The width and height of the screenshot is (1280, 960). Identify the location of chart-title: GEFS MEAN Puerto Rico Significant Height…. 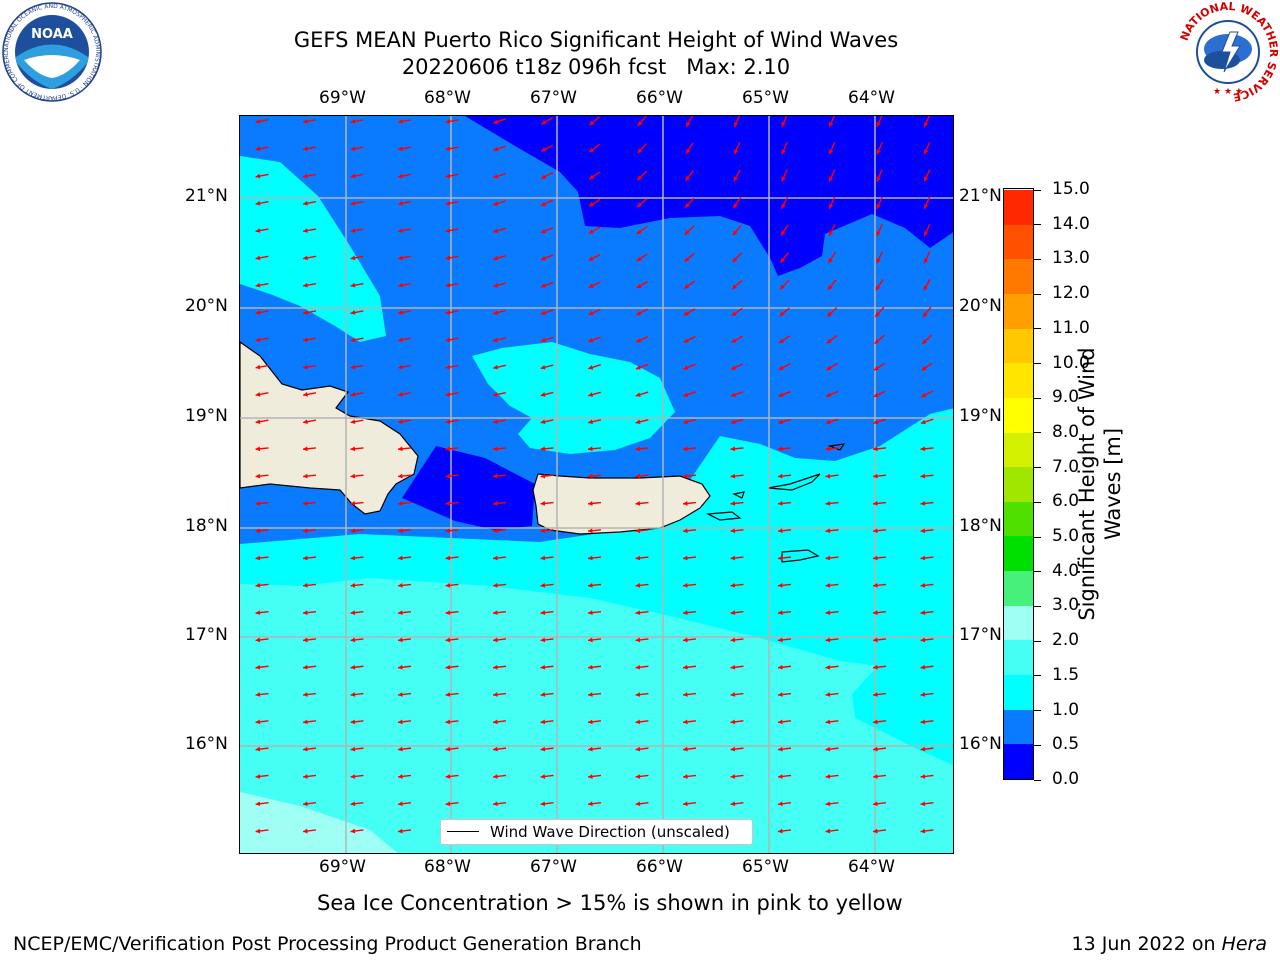
(596, 40).